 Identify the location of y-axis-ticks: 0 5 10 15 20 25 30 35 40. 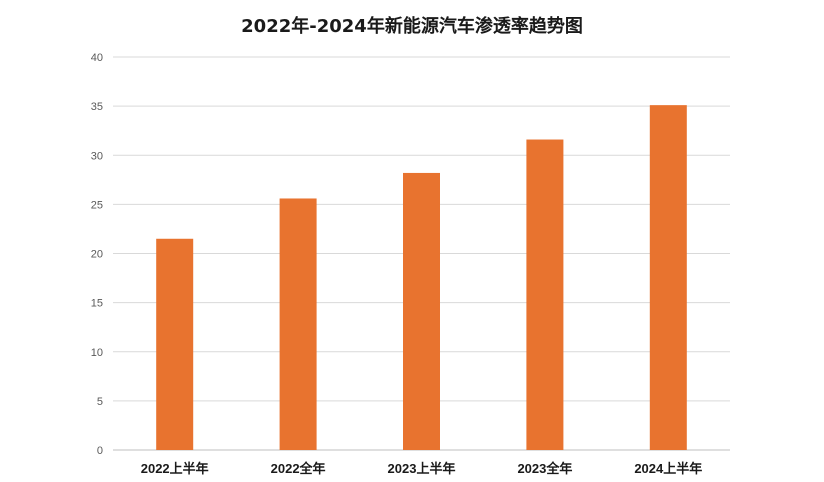
(97, 254).